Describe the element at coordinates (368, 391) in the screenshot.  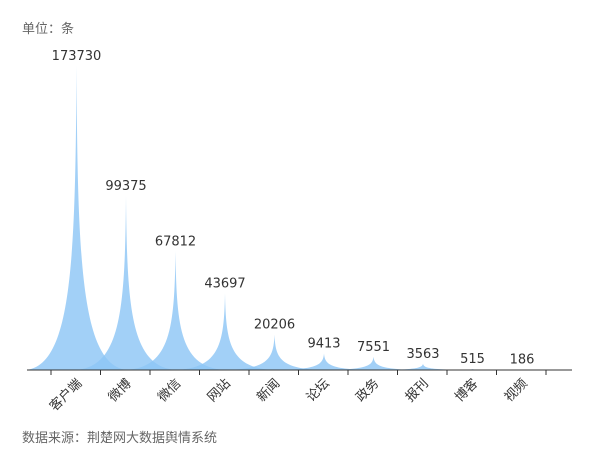
I see `category-label: 政务` at that location.